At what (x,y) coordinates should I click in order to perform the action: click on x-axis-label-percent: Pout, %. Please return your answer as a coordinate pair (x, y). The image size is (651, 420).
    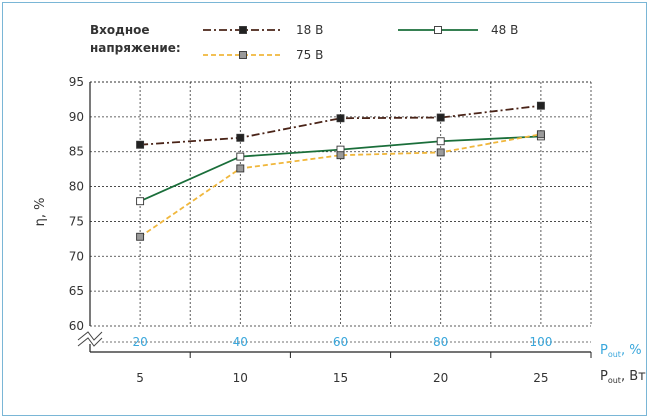
    Looking at the image, I should click on (621, 351).